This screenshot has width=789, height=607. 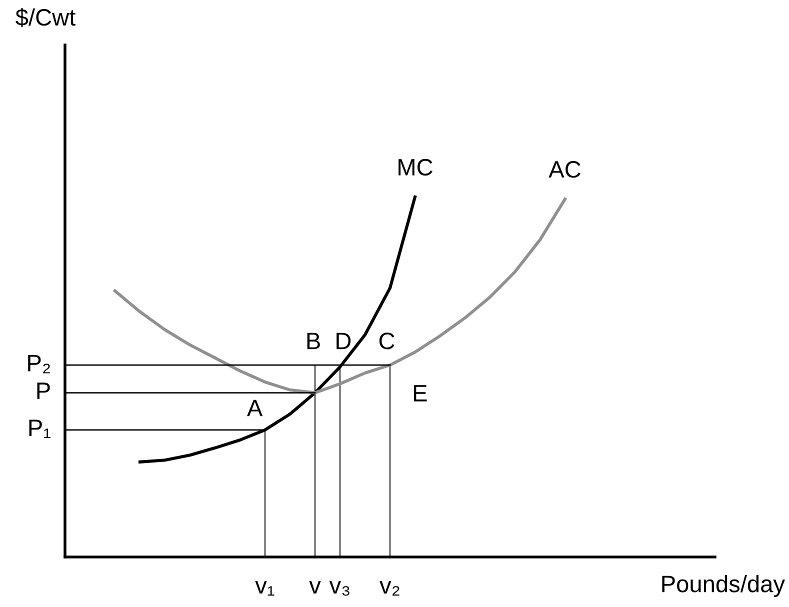 What do you see at coordinates (313, 341) in the screenshot?
I see `annotation: B` at bounding box center [313, 341].